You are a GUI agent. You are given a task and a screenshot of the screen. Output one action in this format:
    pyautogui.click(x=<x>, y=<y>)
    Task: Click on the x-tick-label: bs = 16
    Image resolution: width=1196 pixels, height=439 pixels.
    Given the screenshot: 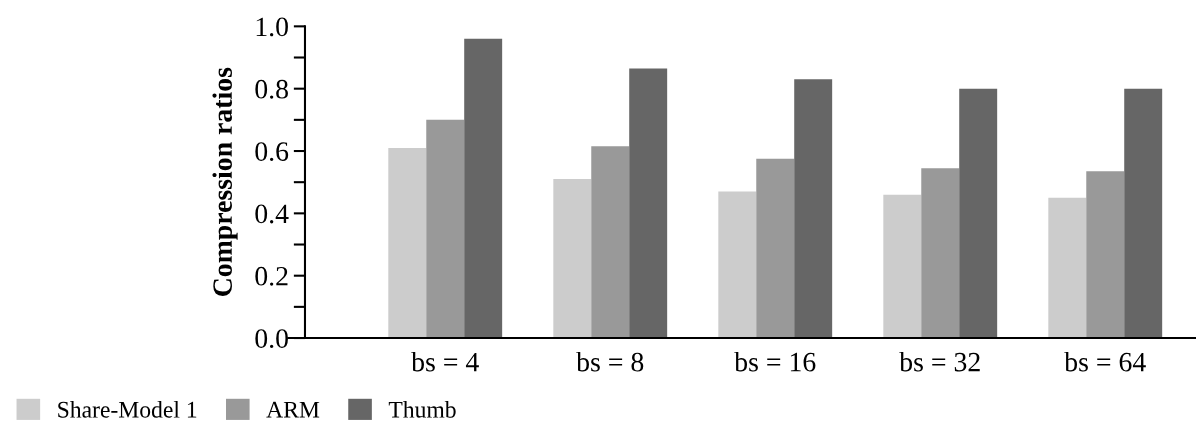 What is the action you would take?
    pyautogui.click(x=775, y=361)
    